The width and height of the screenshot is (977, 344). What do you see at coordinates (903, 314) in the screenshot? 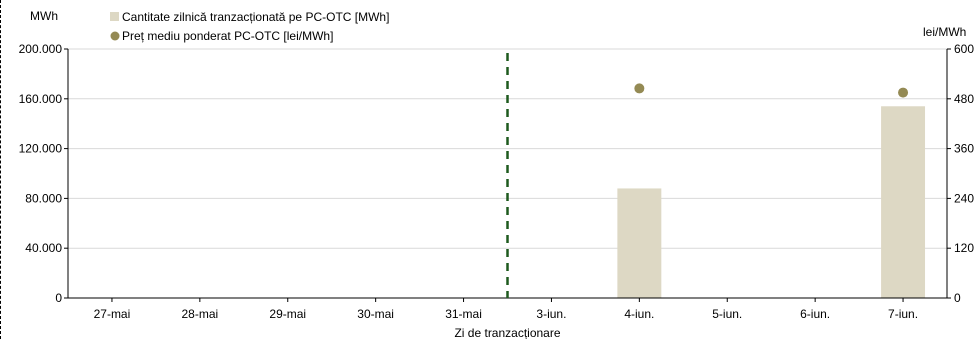
I see `x-tick-label: 7-iun.` at bounding box center [903, 314].